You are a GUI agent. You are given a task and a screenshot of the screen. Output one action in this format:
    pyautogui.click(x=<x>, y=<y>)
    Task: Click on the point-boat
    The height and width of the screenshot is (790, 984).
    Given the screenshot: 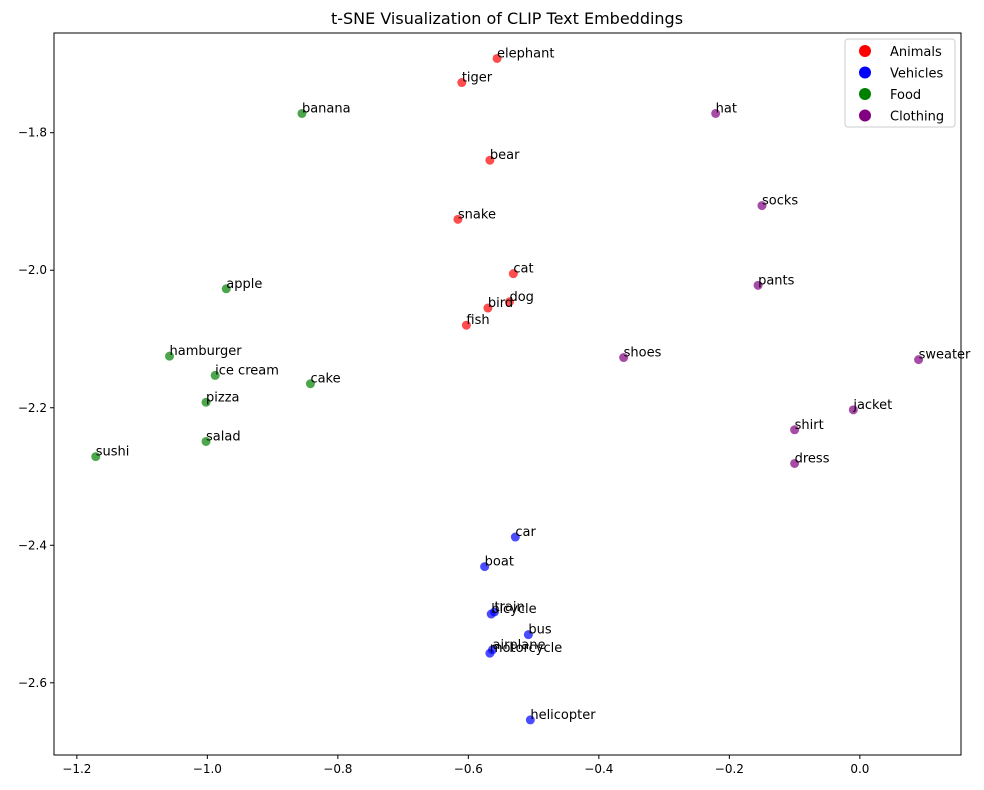 What is the action you would take?
    pyautogui.click(x=485, y=567)
    